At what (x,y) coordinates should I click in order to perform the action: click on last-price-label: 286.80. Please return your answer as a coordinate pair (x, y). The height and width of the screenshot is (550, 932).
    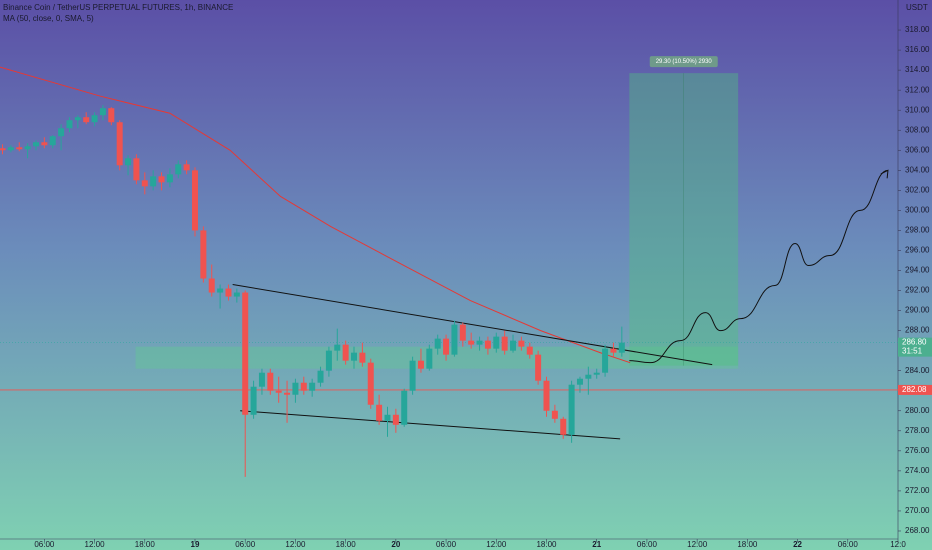
    Looking at the image, I should click on (914, 342).